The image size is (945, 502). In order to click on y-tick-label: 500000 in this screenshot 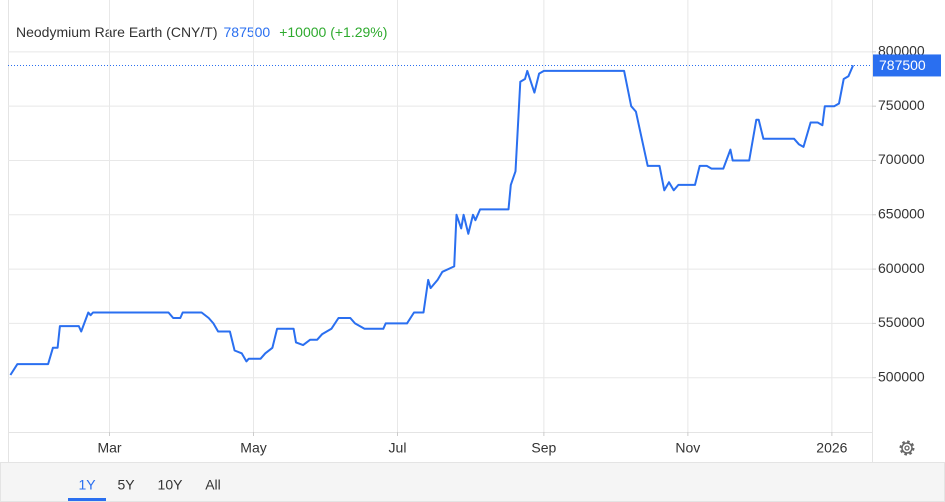, I will do `click(901, 376)`.